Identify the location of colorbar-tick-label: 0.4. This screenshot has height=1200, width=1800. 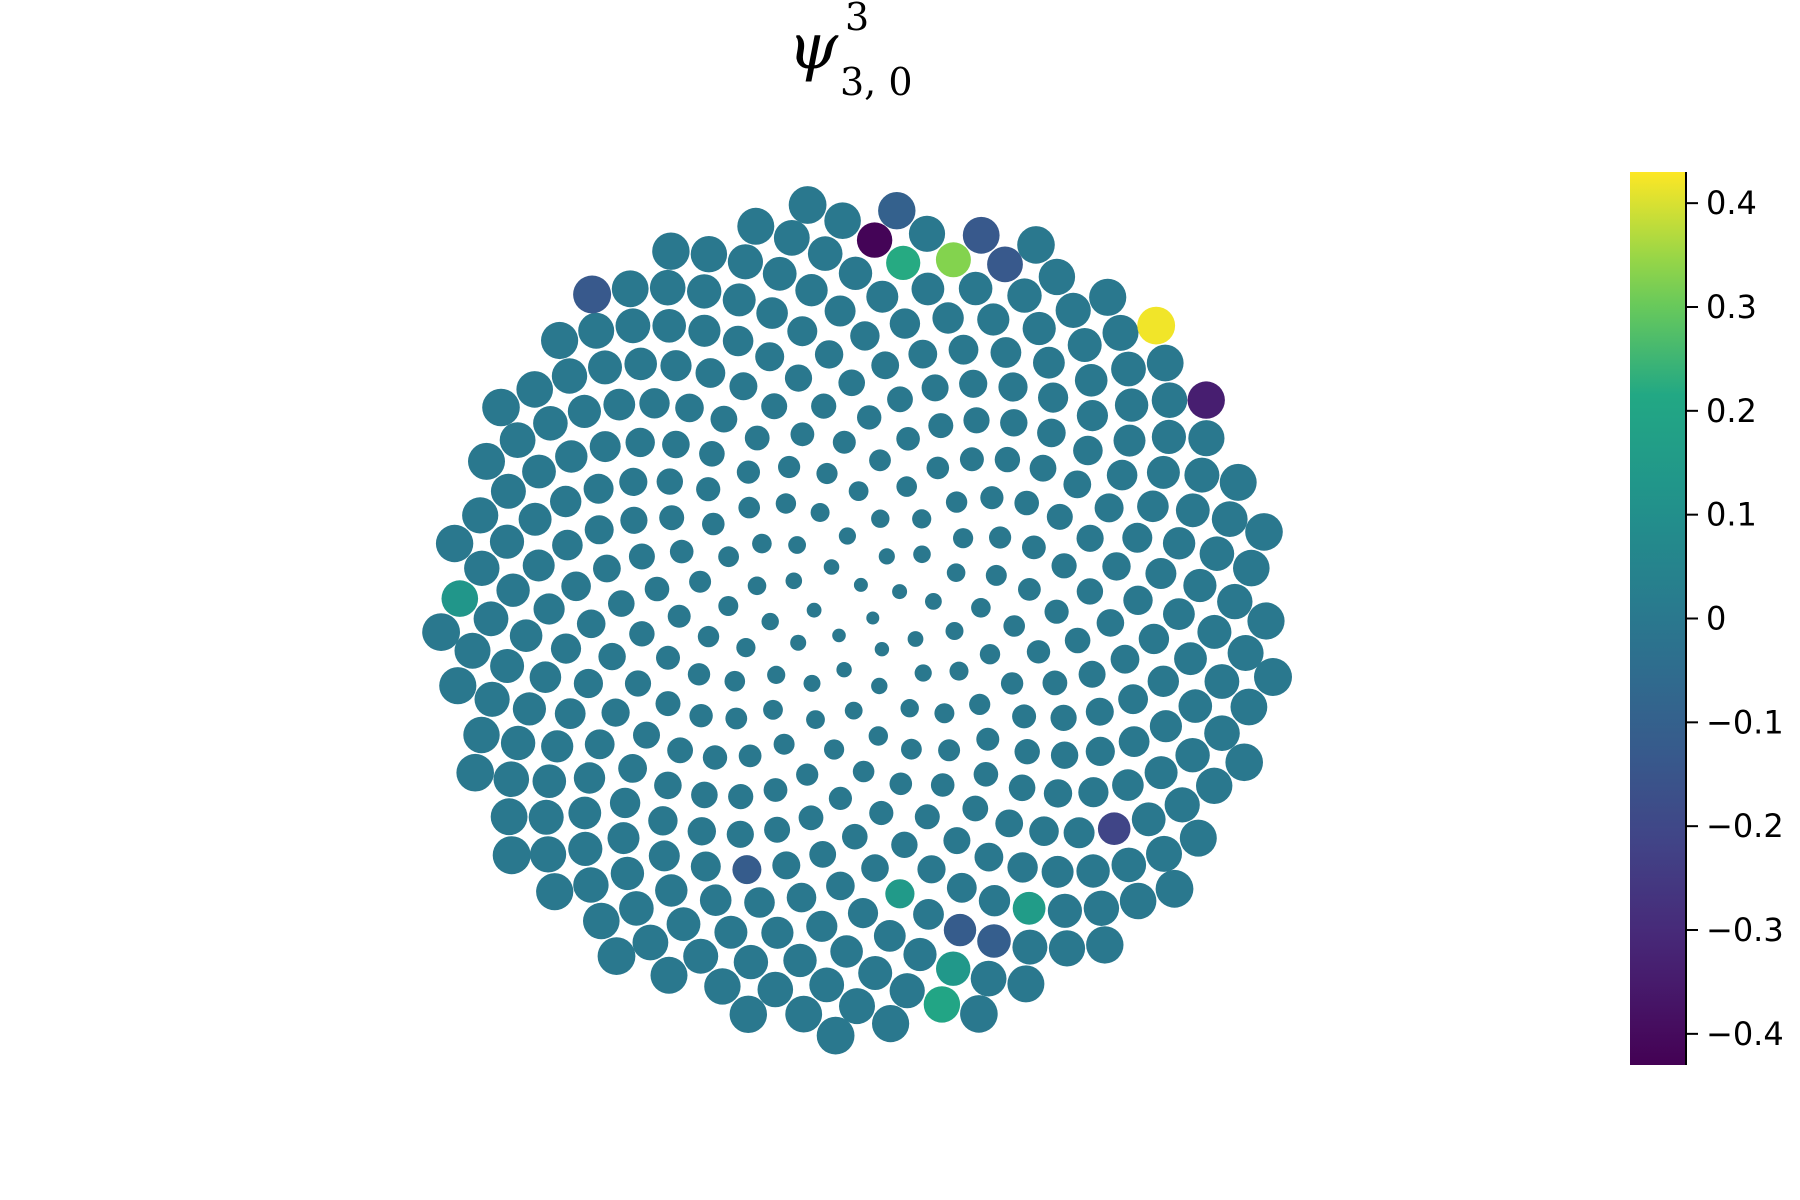
(1731, 203).